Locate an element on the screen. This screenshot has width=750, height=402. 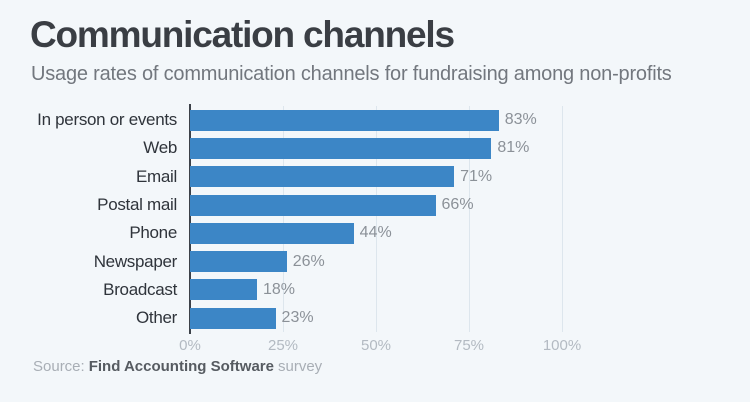
category-label: Broadcast is located at coordinates (140, 289).